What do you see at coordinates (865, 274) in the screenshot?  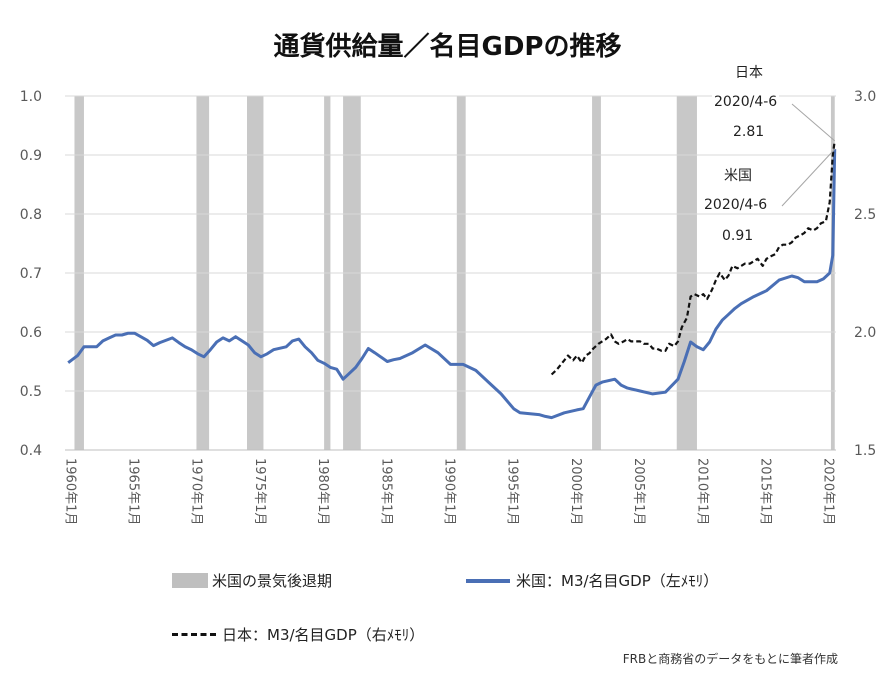 I see `right-y-axis: 1.5 2.0 2.5 3.0` at bounding box center [865, 274].